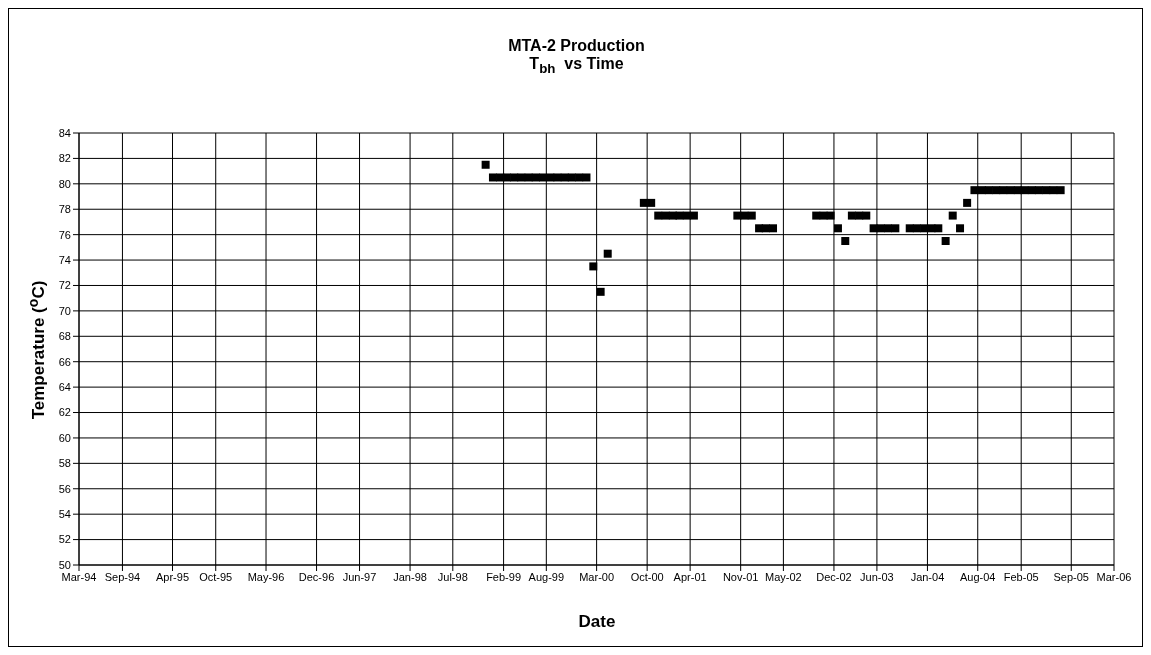 Image resolution: width=1151 pixels, height=655 pixels. What do you see at coordinates (1021, 576) in the screenshot?
I see `x-tick-label: Feb-05` at bounding box center [1021, 576].